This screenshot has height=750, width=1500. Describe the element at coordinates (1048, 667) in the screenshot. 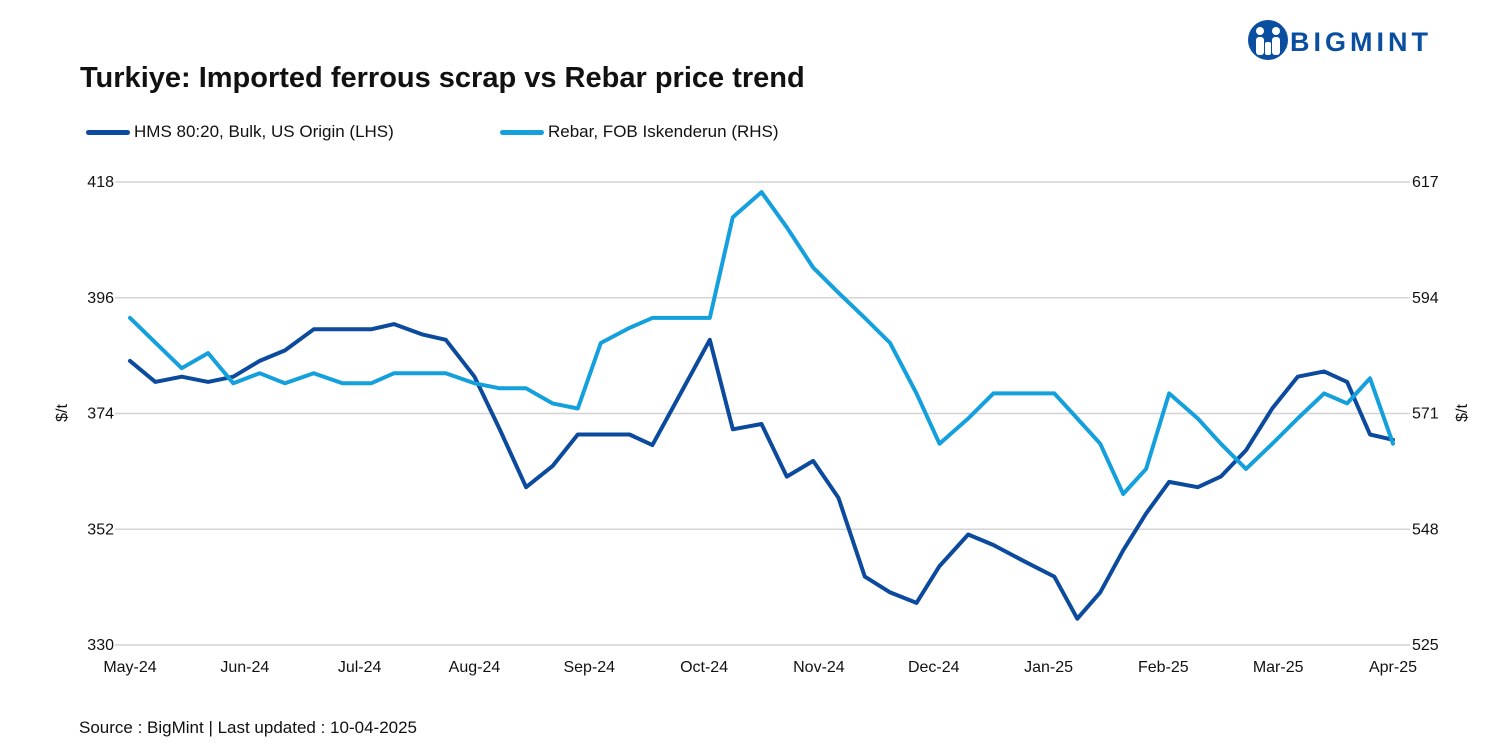

I see `x-tick-label: Jan-25` at that location.